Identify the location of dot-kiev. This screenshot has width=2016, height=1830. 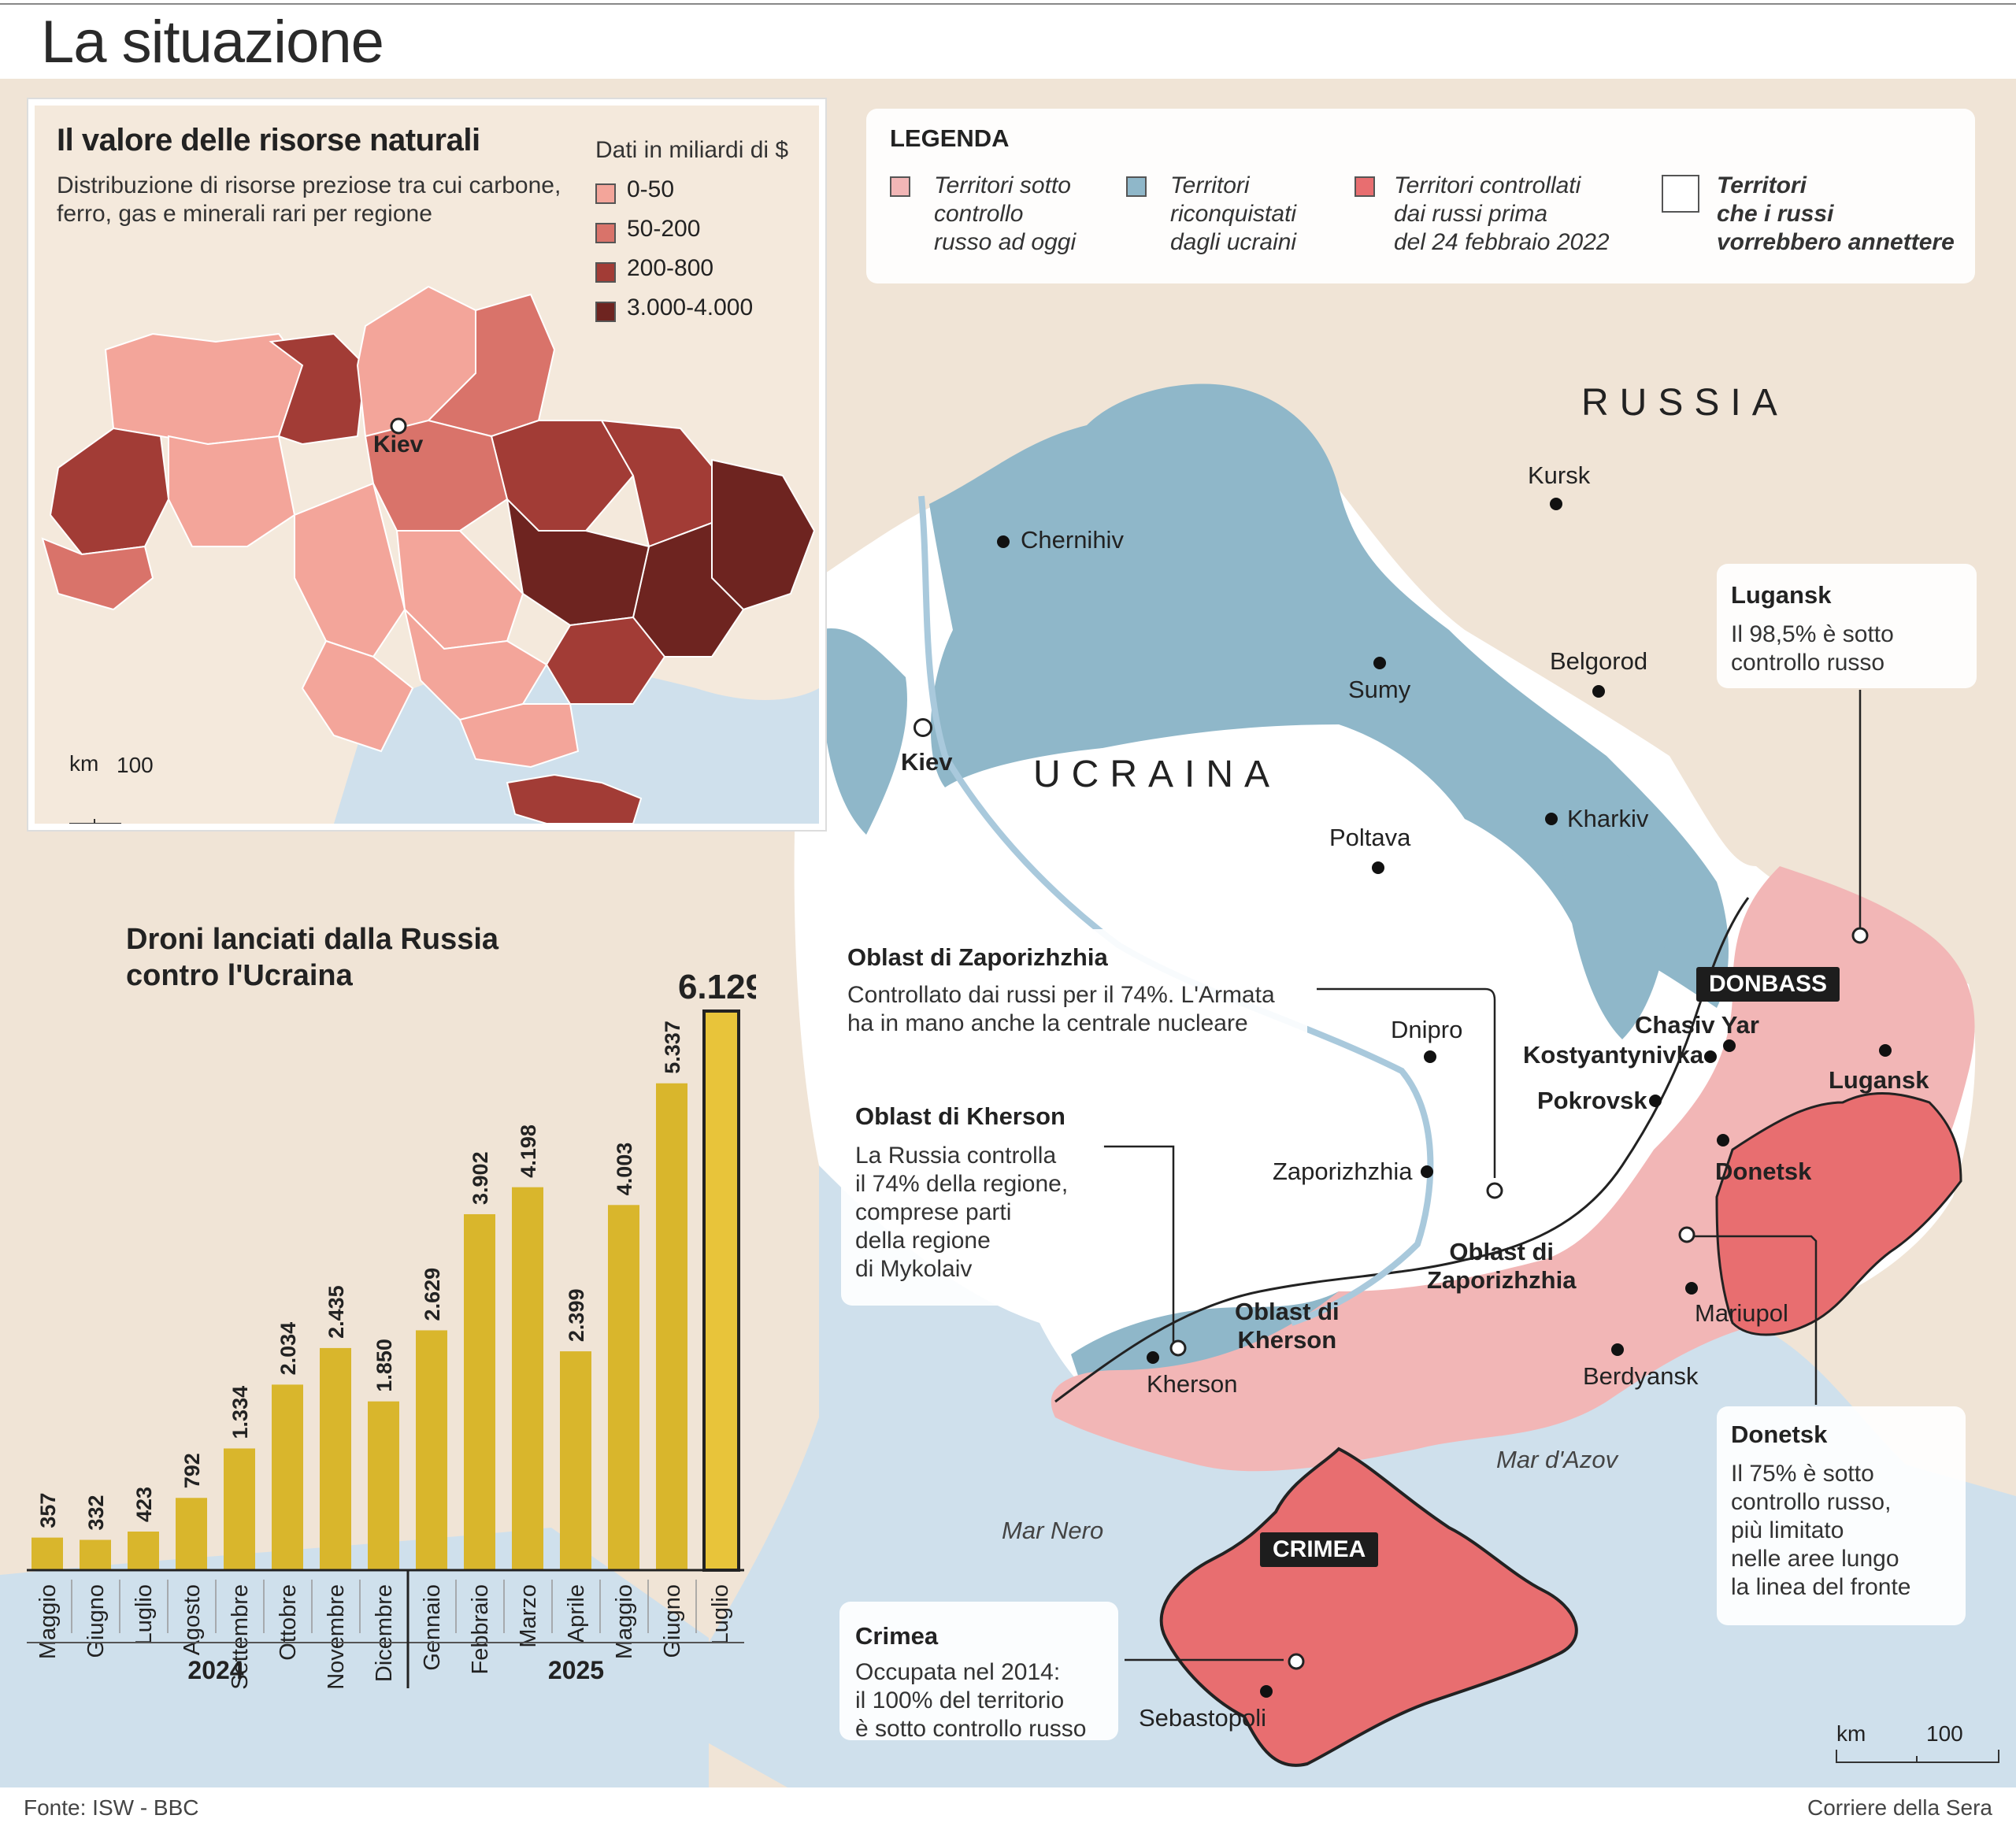
(923, 727).